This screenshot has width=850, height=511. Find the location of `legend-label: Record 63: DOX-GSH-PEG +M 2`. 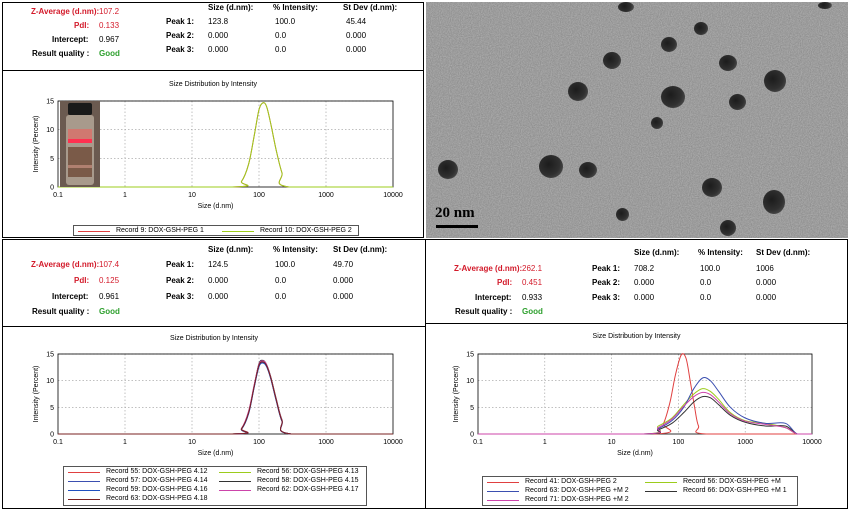

legend-label: Record 63: DOX-GSH-PEG +M 2 is located at coordinates (577, 490).